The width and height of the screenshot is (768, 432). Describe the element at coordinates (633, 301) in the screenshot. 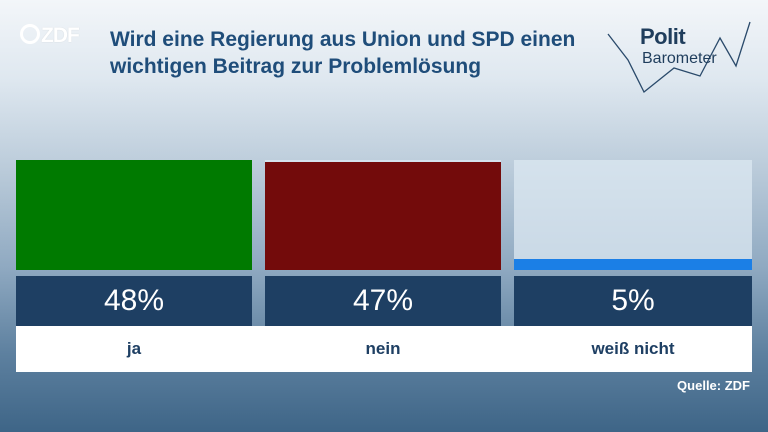

I see `value-label-weiss-nicht: 5%` at that location.